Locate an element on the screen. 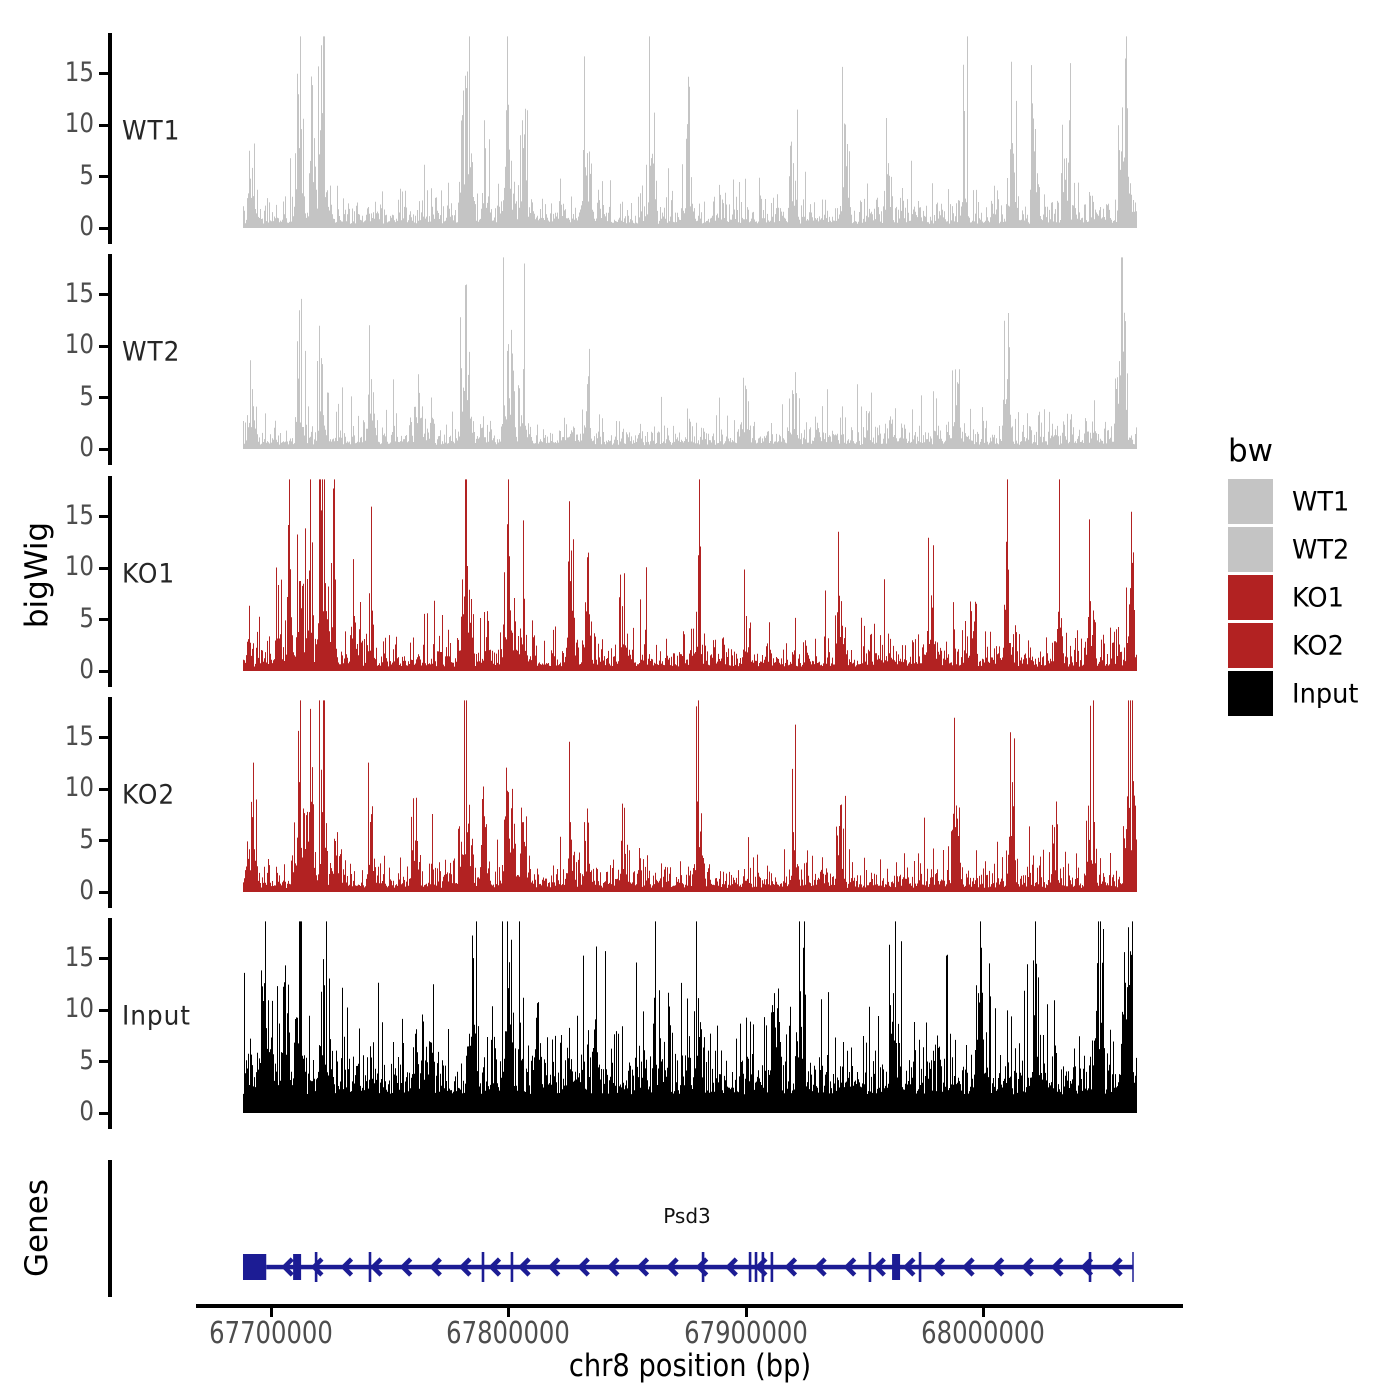 The height and width of the screenshot is (1400, 1400). track-label-wt1: WT1 is located at coordinates (151, 131).